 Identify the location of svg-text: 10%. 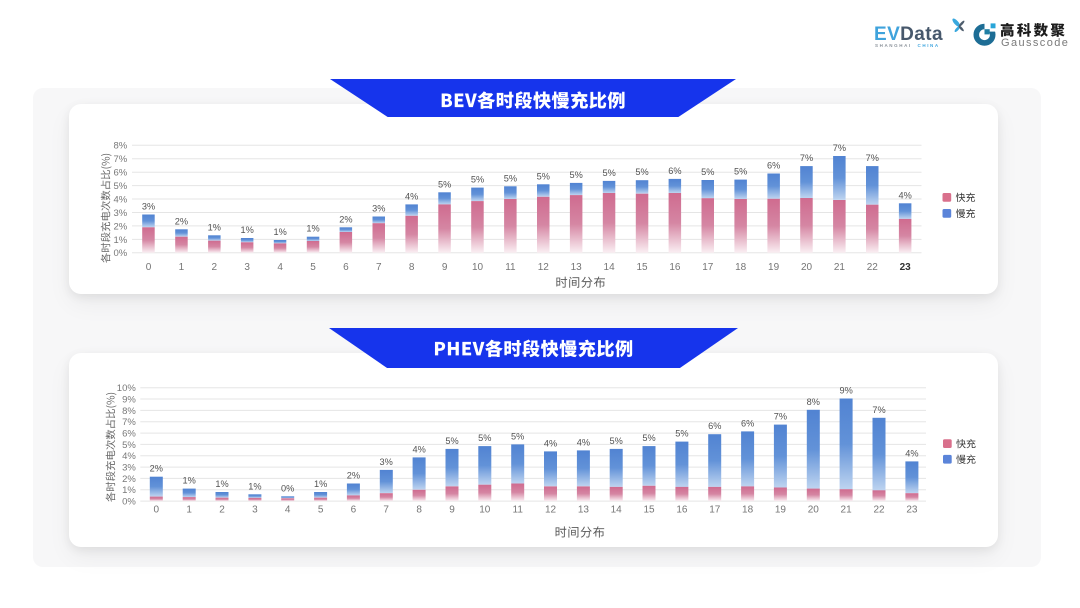
(127, 388).